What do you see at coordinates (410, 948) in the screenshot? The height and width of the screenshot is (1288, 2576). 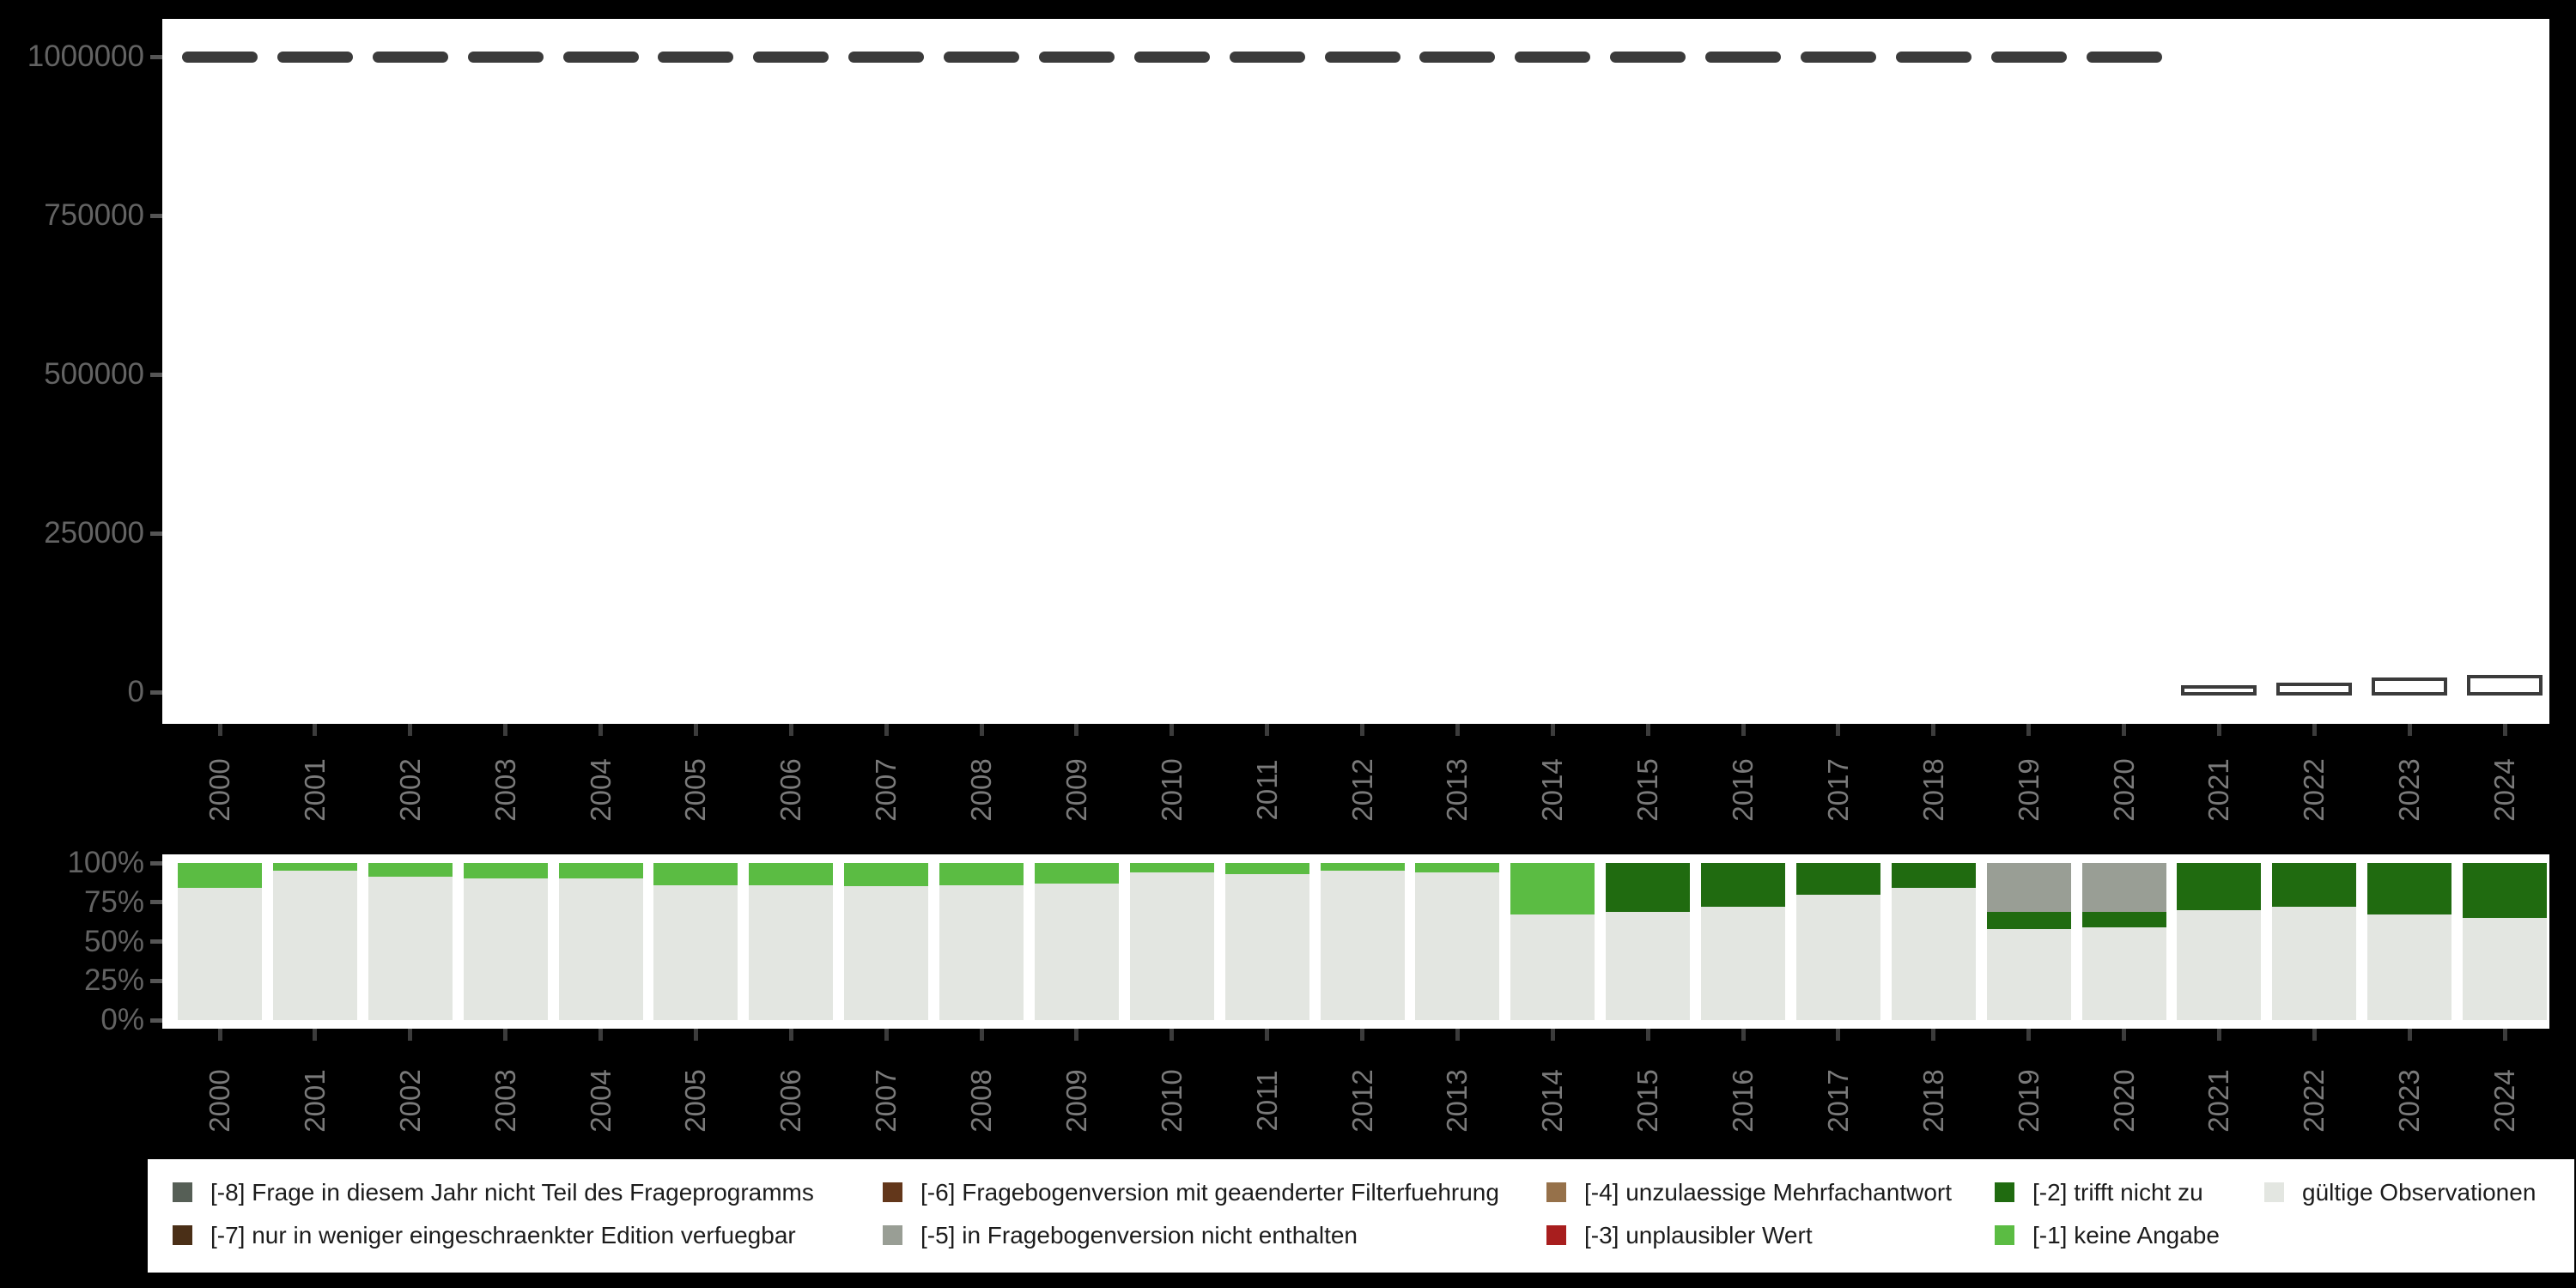 I see `stack-segment-2002-valid` at bounding box center [410, 948].